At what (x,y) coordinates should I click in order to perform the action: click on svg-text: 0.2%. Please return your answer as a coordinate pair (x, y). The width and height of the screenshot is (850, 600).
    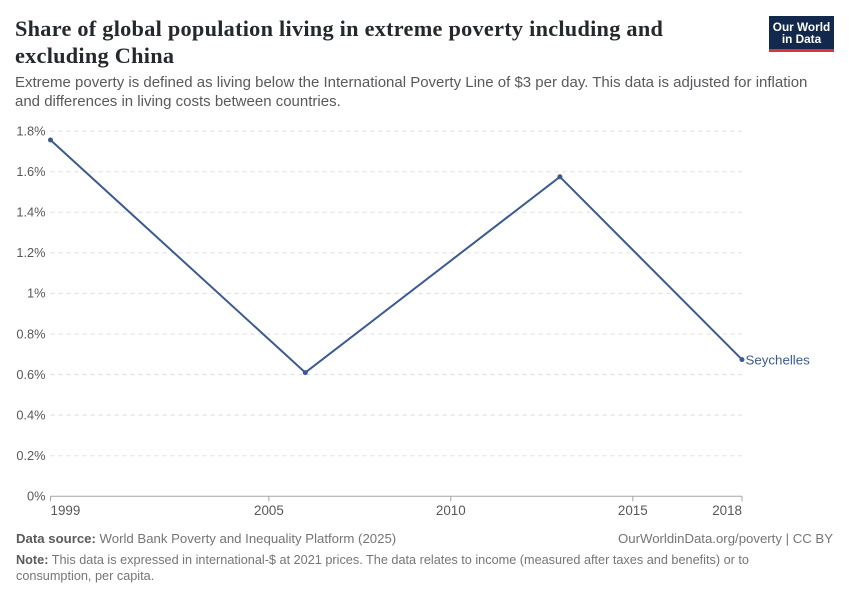
    Looking at the image, I should click on (30, 455).